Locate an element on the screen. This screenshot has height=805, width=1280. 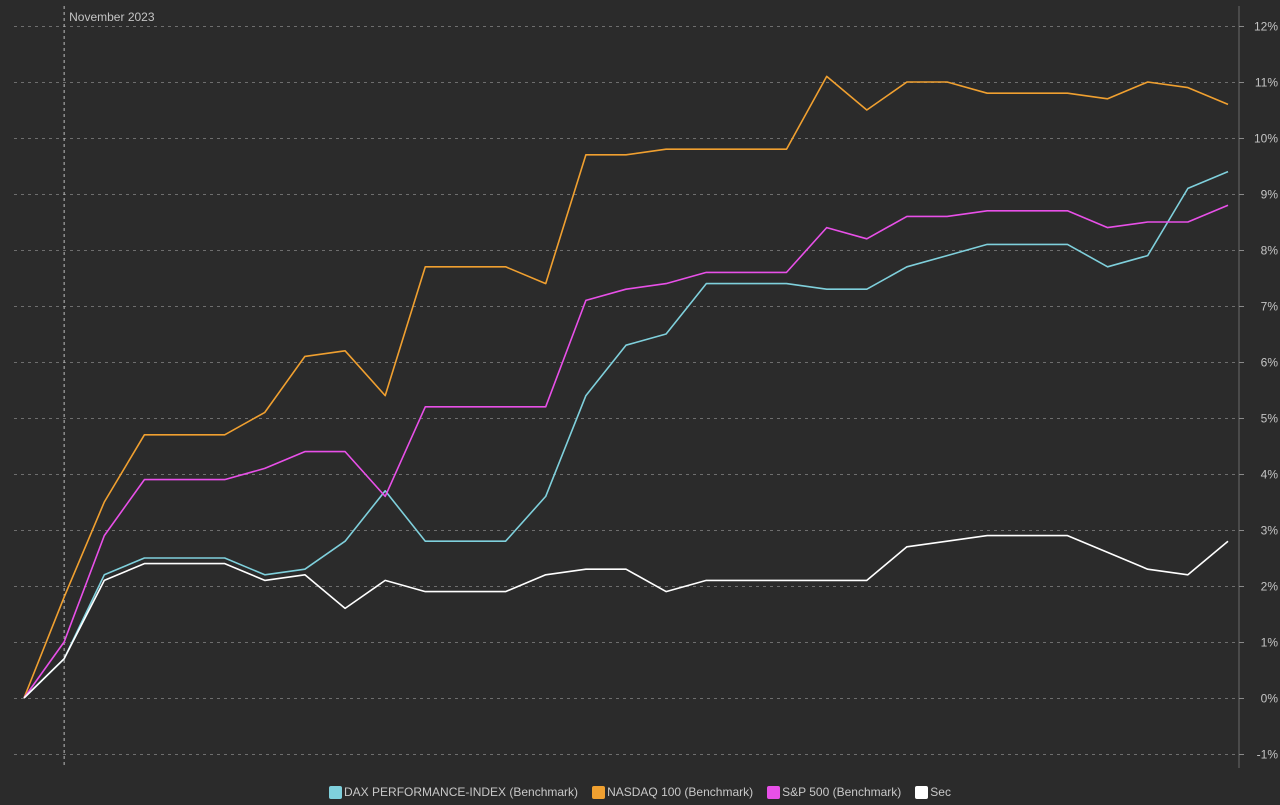
legend-label-sec: Sec is located at coordinates (940, 792).